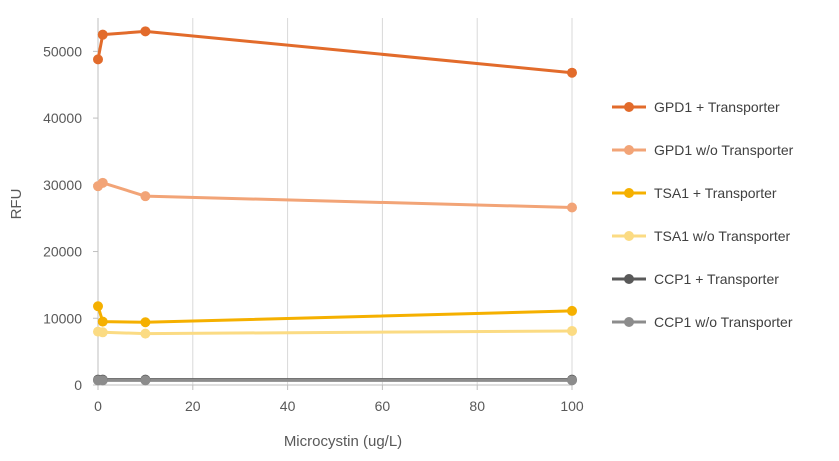 This screenshot has height=461, width=839. I want to click on legend-label: GPD1 w/o Transporter, so click(724, 150).